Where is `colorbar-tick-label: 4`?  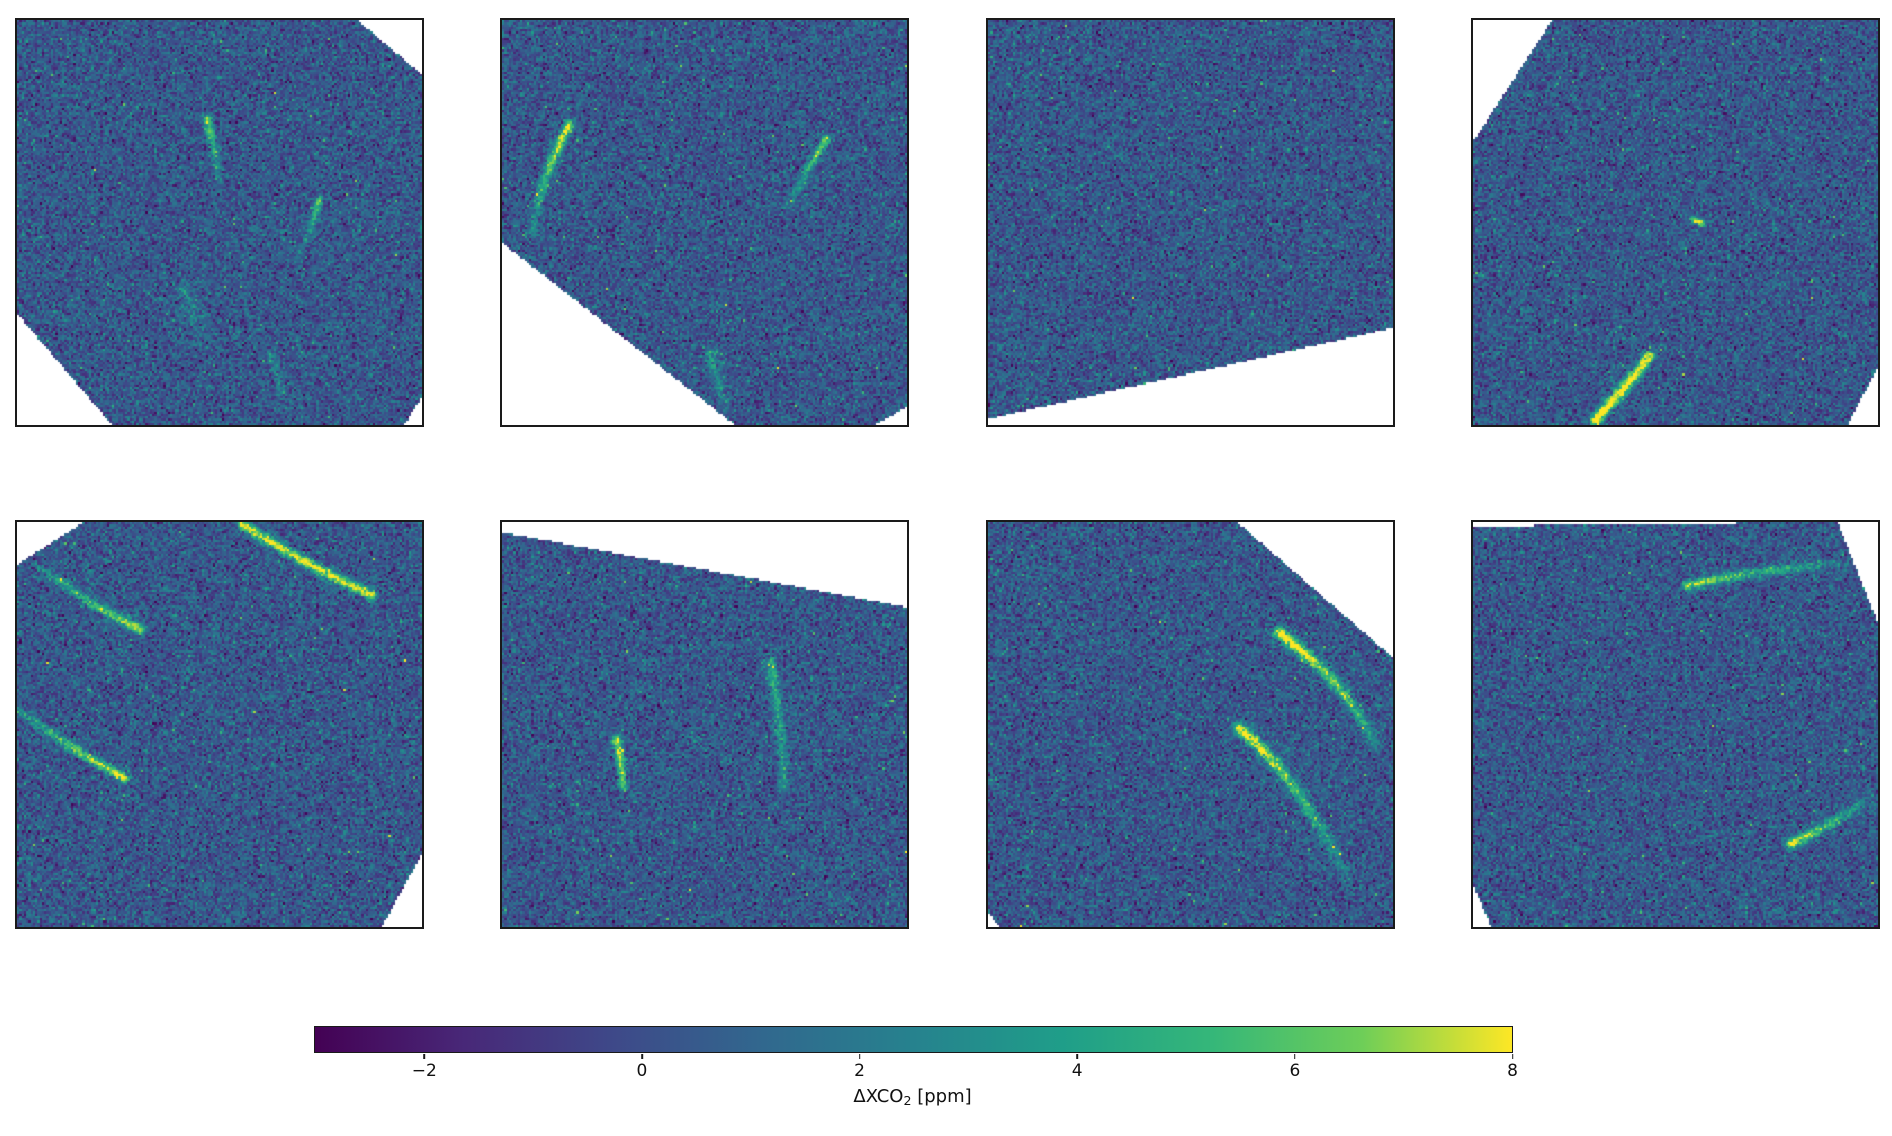
colorbar-tick-label: 4 is located at coordinates (1077, 1071).